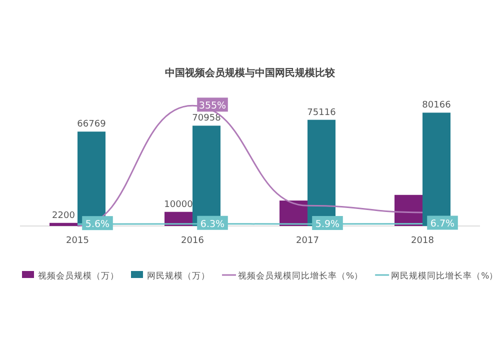  What do you see at coordinates (437, 105) in the screenshot?
I see `data-label: 80166` at bounding box center [437, 105].